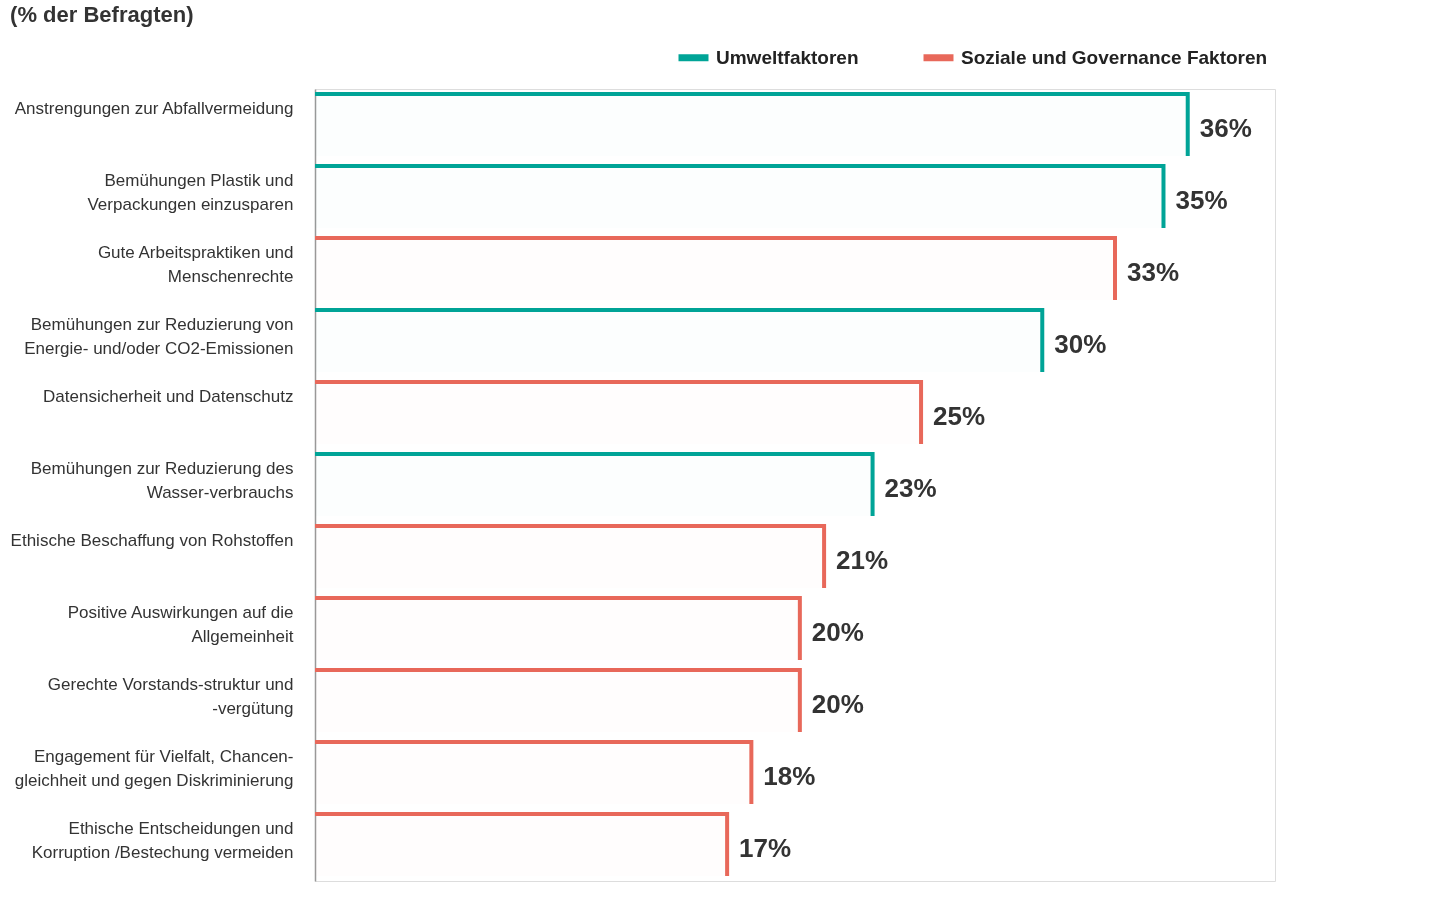 The height and width of the screenshot is (904, 1430). Describe the element at coordinates (195, 264) in the screenshot. I see `y-tick-label: Gute Arbeitspraktiken und Menschenrechte` at that location.